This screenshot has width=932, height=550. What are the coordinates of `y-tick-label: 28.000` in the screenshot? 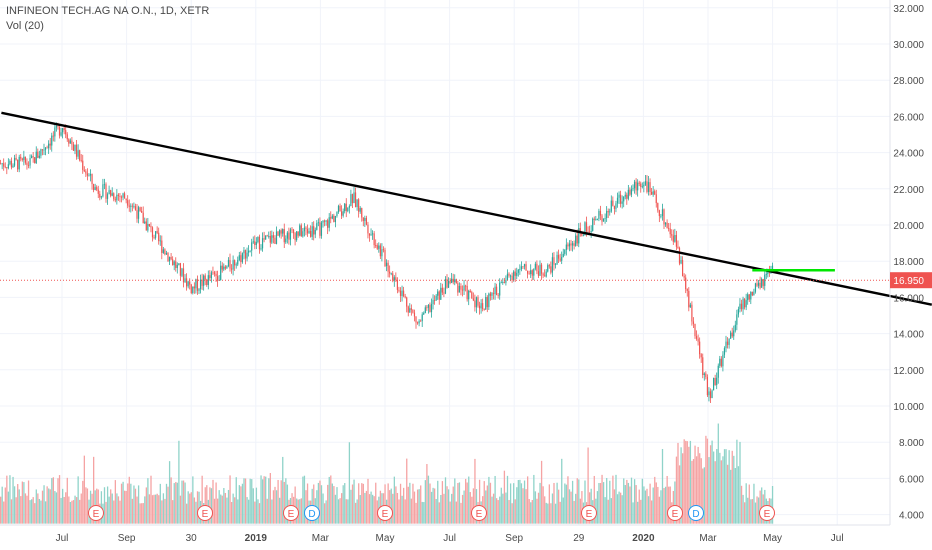 It's located at (908, 81).